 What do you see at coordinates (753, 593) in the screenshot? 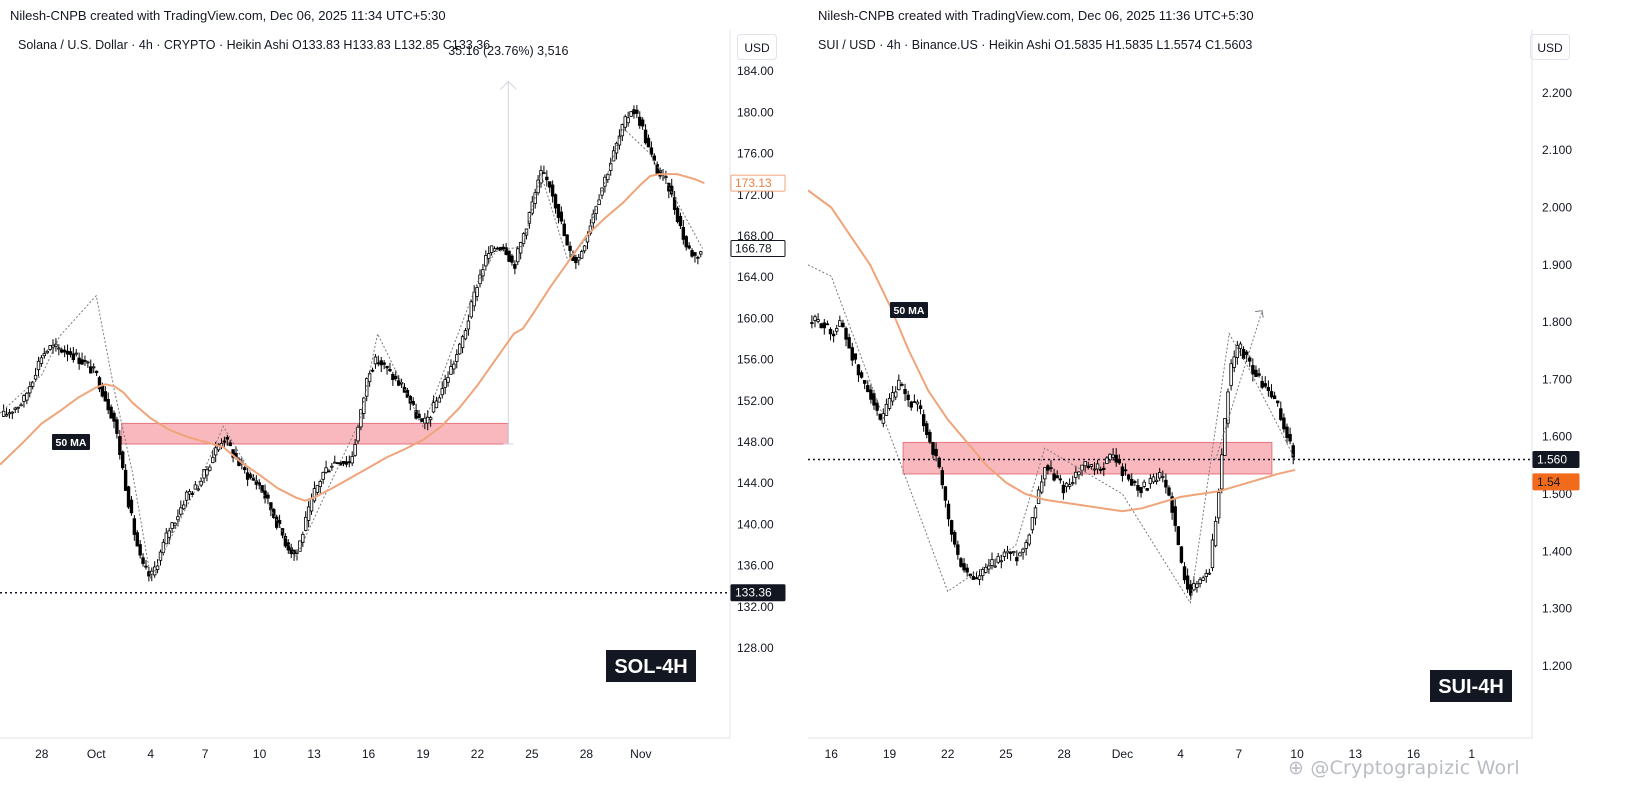
I see `price-tag-label: 133.36` at bounding box center [753, 593].